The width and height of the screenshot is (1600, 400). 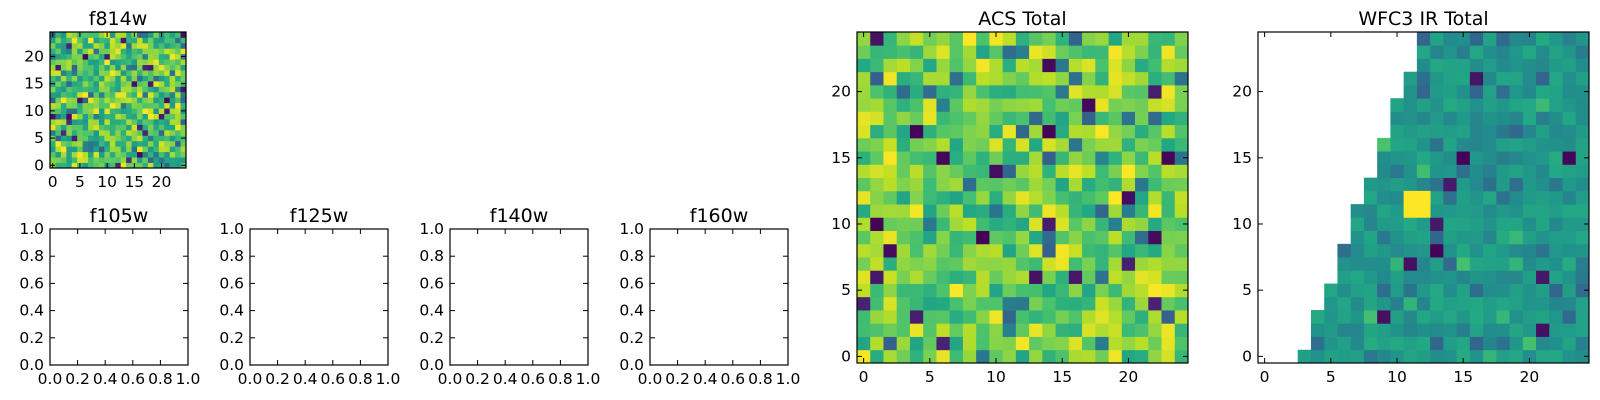 I want to click on y-tick-label: 0.0, so click(x=231, y=365).